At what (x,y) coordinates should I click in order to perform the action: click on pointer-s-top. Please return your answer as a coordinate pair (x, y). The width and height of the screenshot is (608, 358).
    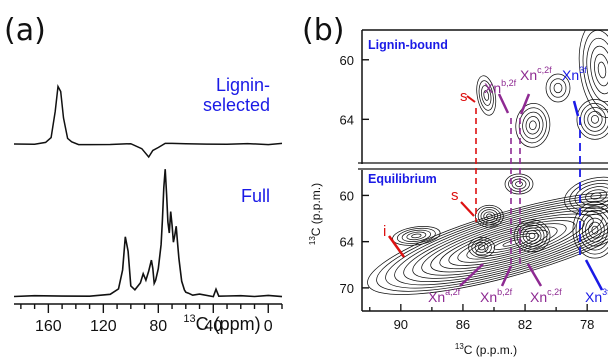
    Looking at the image, I should click on (471, 99).